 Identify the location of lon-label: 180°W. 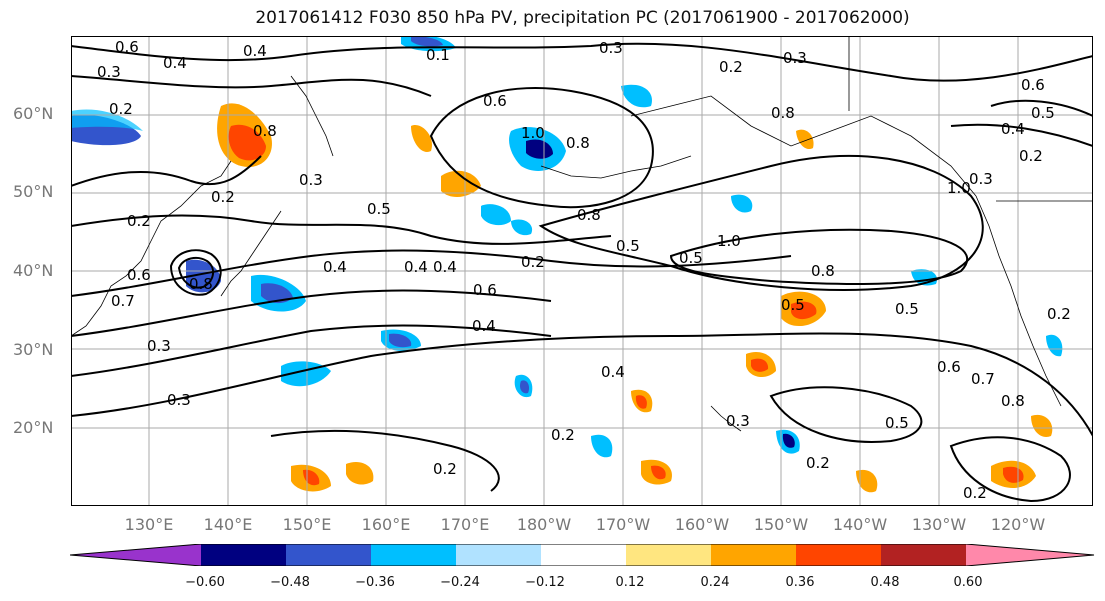
(544, 524).